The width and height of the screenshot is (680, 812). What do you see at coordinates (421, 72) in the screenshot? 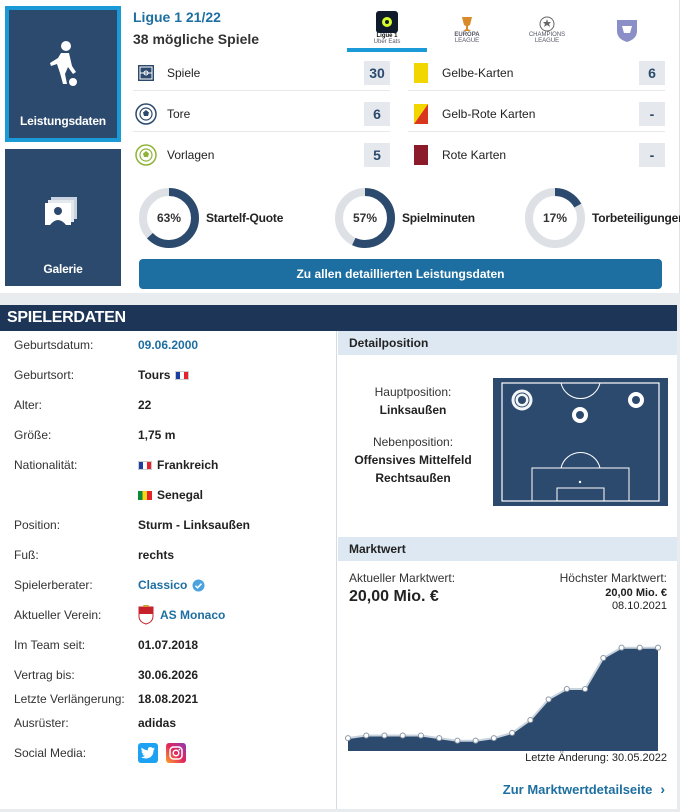
I see `yellow-card-icon` at bounding box center [421, 72].